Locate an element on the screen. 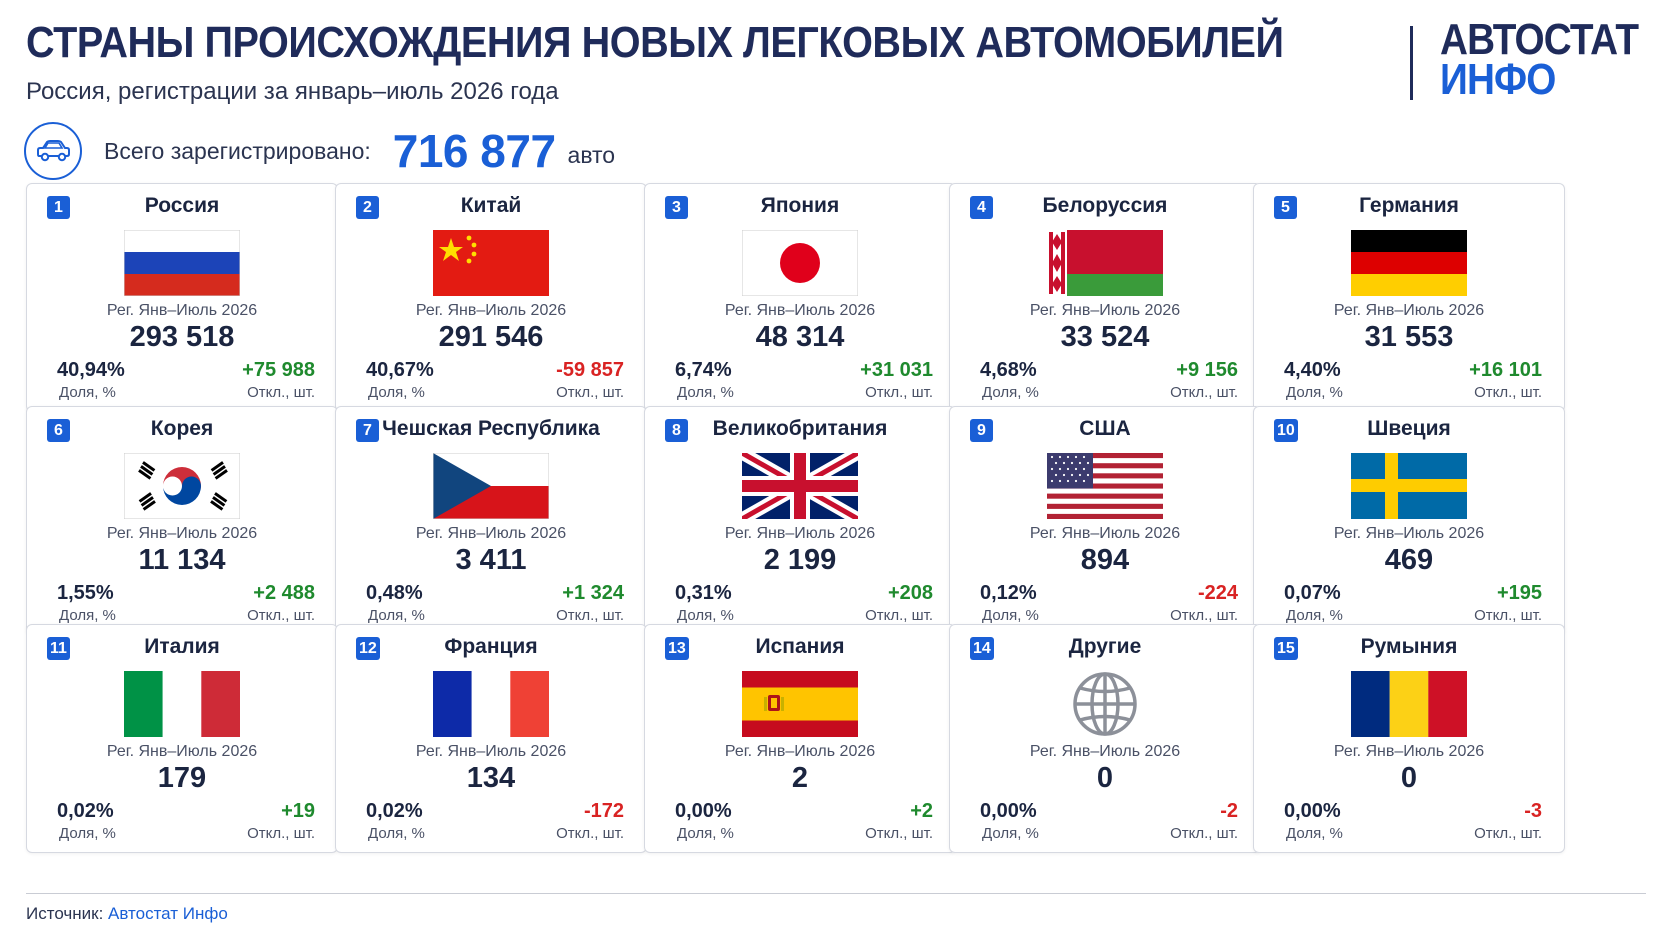 This screenshot has width=1672, height=941. deviation-value: +2 is located at coordinates (921, 811).